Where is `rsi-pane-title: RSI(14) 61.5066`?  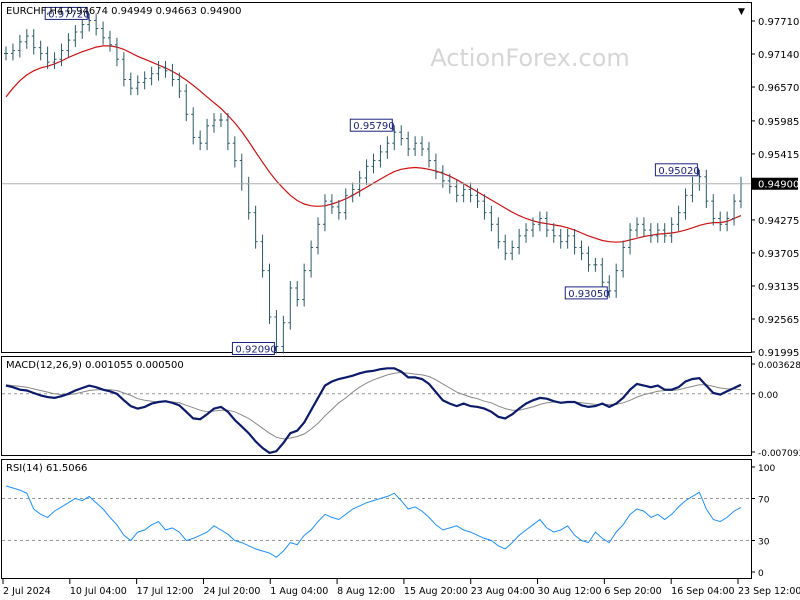 rsi-pane-title: RSI(14) 61.5066 is located at coordinates (46, 468).